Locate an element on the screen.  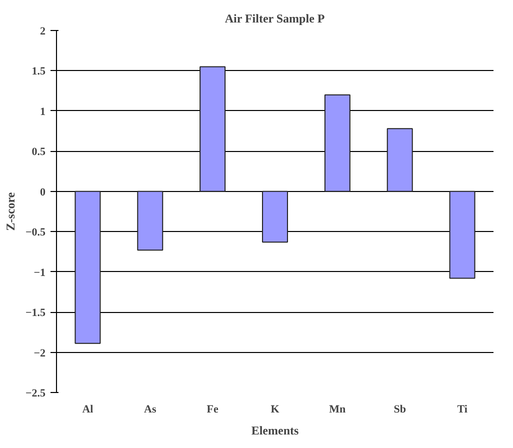
y-tick-label: 2 is located at coordinates (43, 32).